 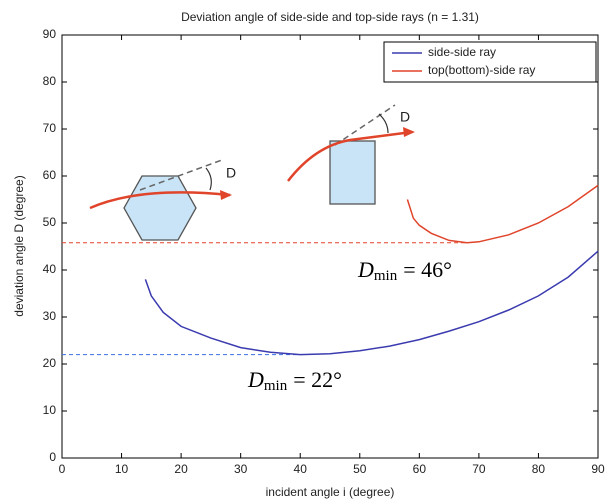 I want to click on x-tick-label: 30, so click(x=241, y=469).